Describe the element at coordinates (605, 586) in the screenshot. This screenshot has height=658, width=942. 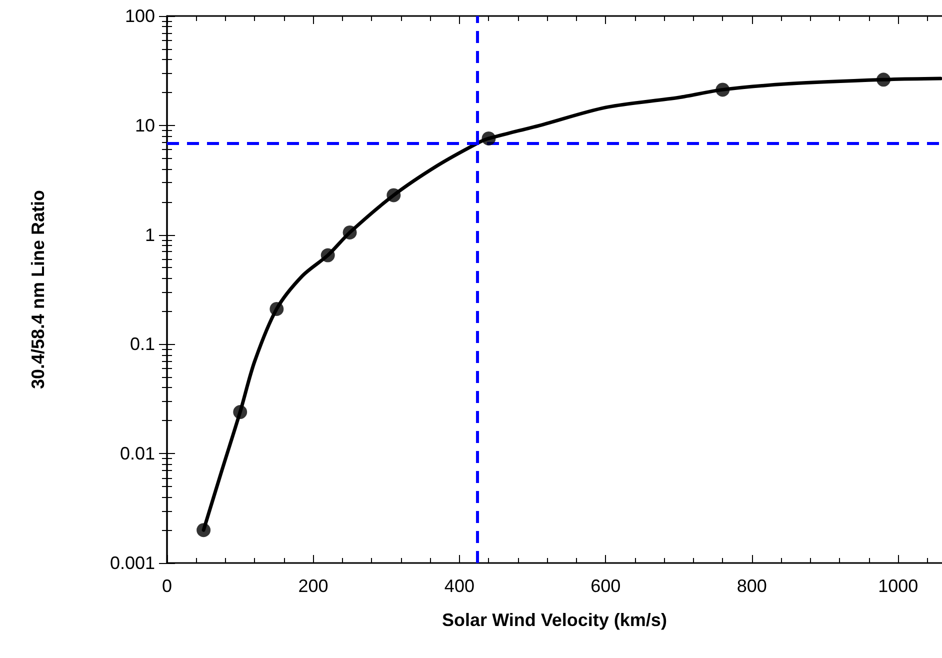
I see `x-tick-label: 600` at that location.